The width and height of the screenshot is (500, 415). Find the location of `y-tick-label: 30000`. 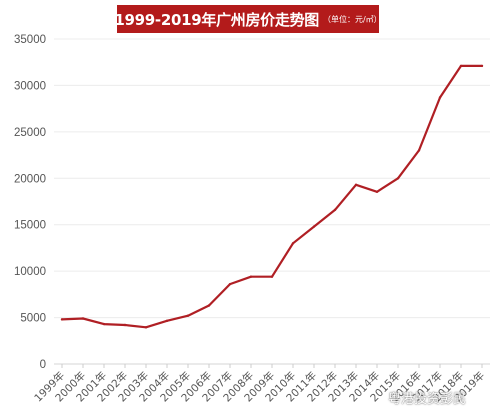

y-tick-label: 30000 is located at coordinates (30, 86).